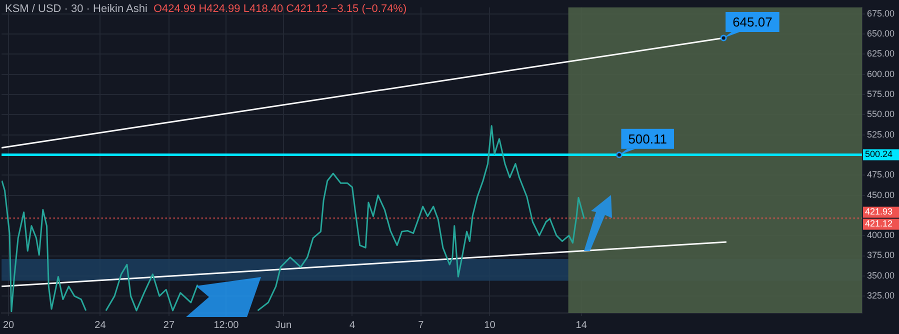 The height and width of the screenshot is (334, 899). I want to click on y-tick-label: 625.00, so click(881, 53).